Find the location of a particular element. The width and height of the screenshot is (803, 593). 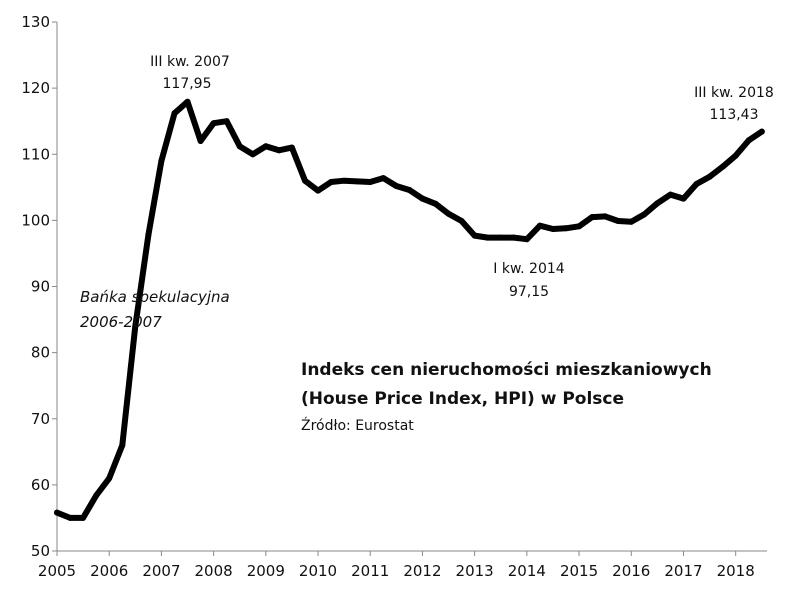

y-tick-label: 50 is located at coordinates (40, 551).